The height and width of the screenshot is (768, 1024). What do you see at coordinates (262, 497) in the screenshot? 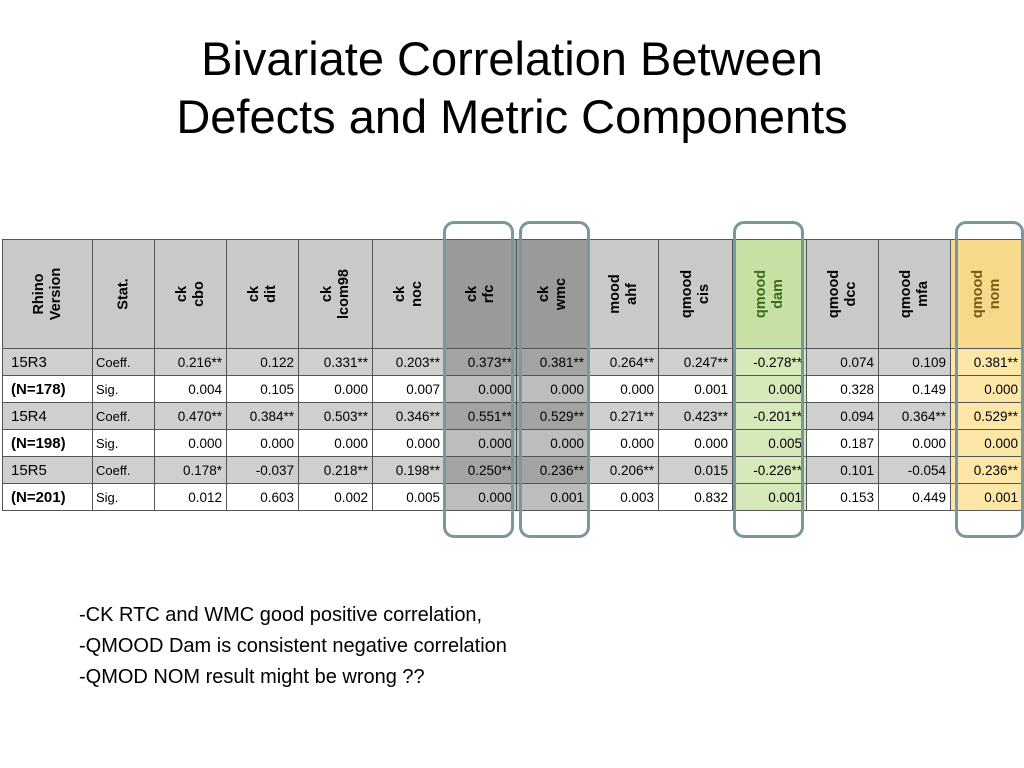
I see `table-cell: 0.603` at bounding box center [262, 497].